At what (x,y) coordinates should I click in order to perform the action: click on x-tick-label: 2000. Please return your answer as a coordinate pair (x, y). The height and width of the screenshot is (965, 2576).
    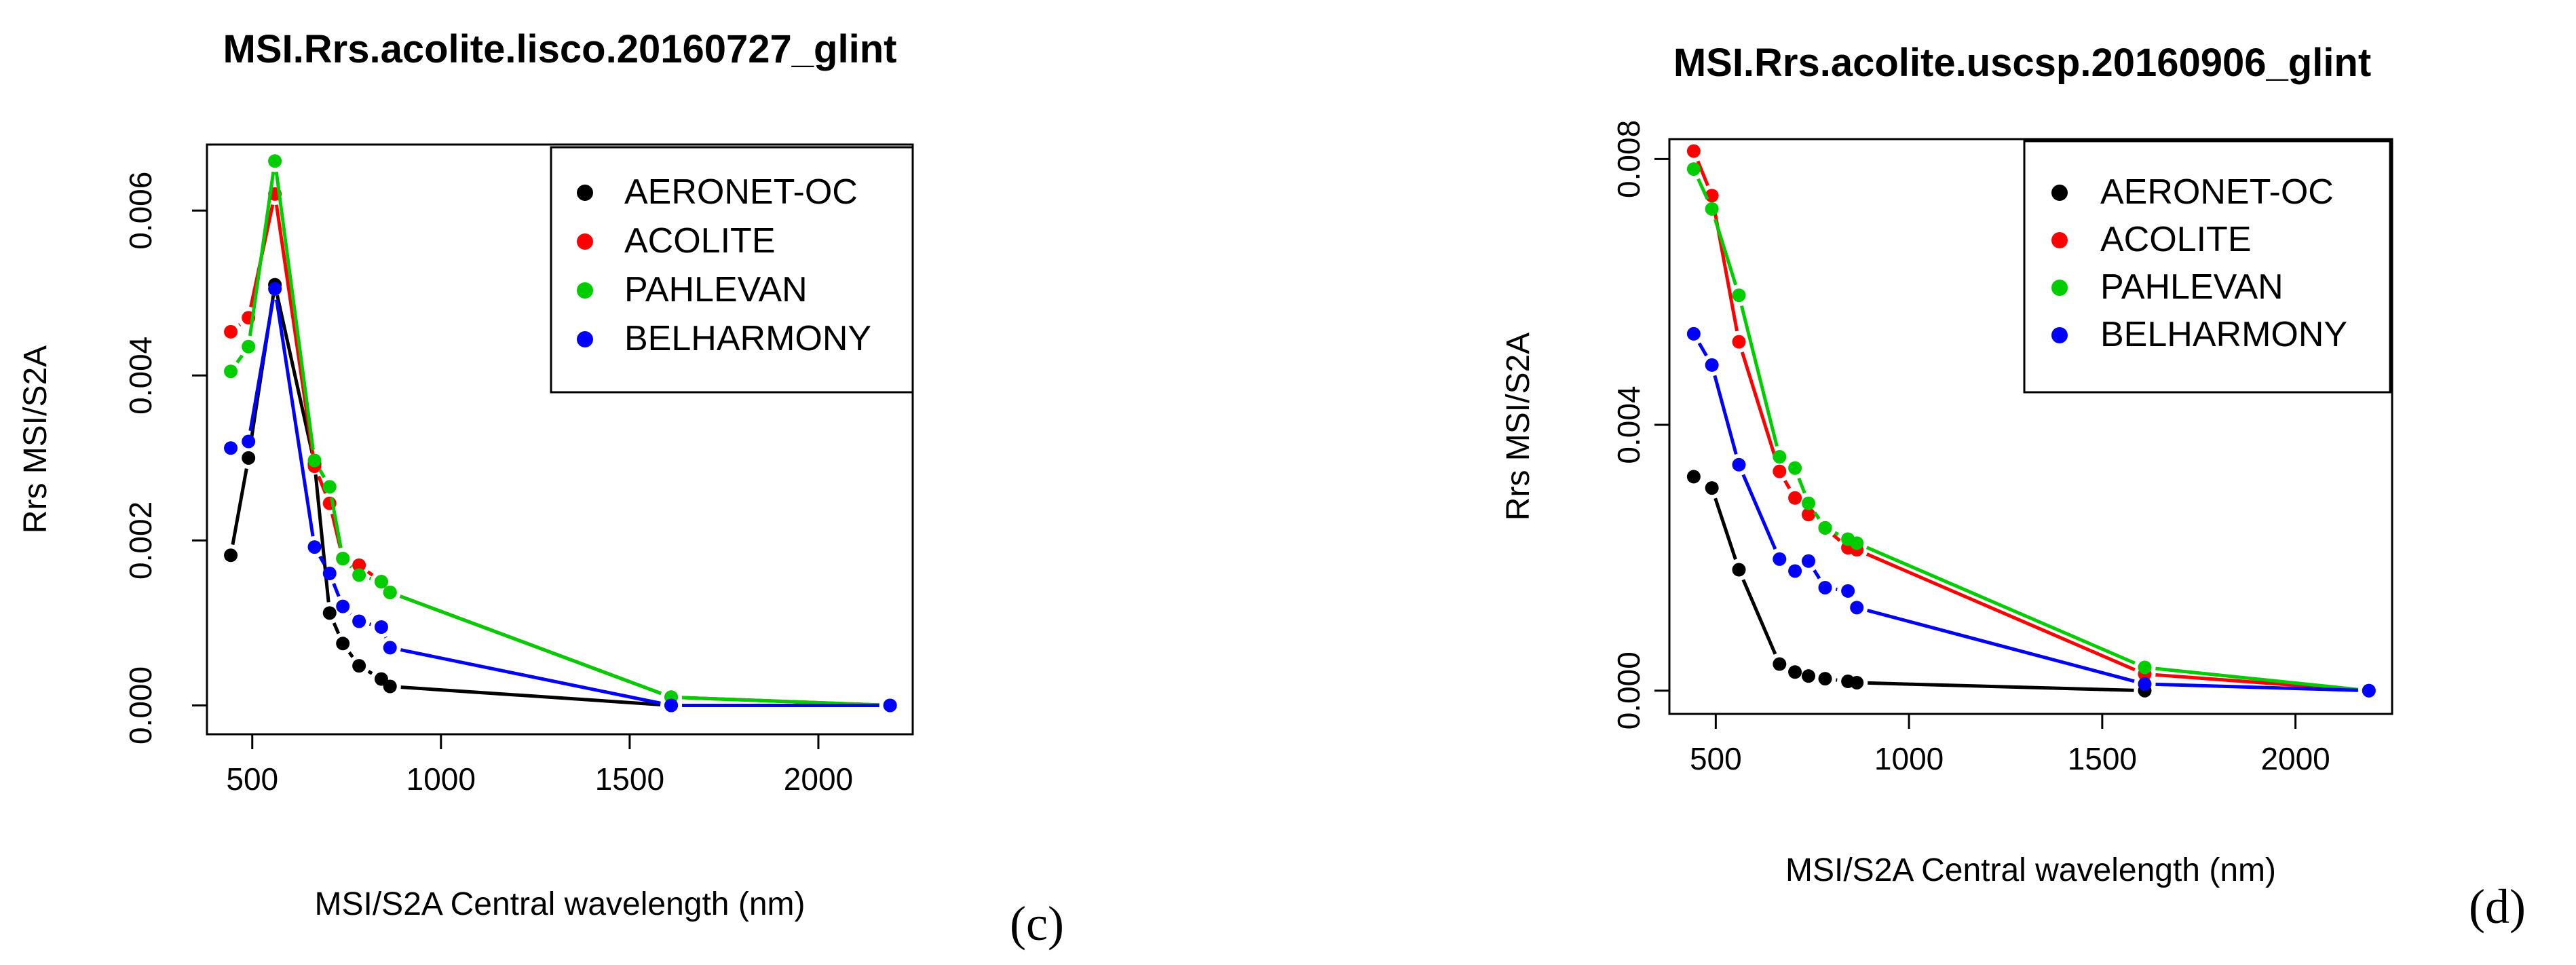
    Looking at the image, I should click on (818, 779).